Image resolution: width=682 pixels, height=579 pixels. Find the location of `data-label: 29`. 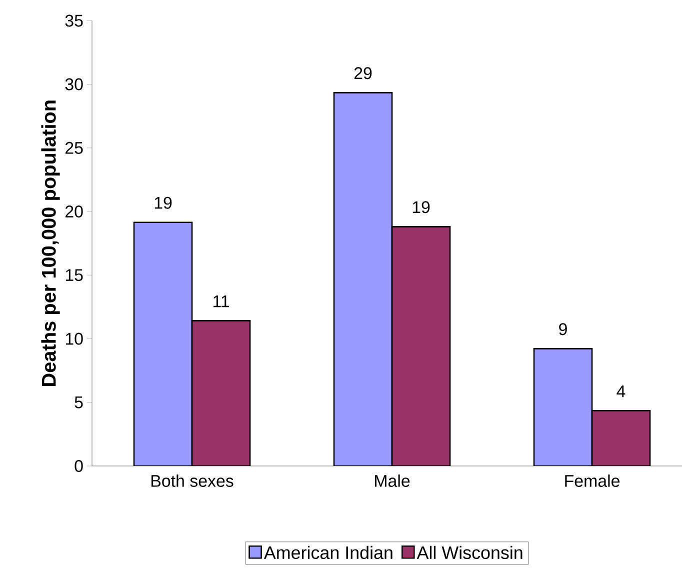

data-label: 29 is located at coordinates (363, 73).